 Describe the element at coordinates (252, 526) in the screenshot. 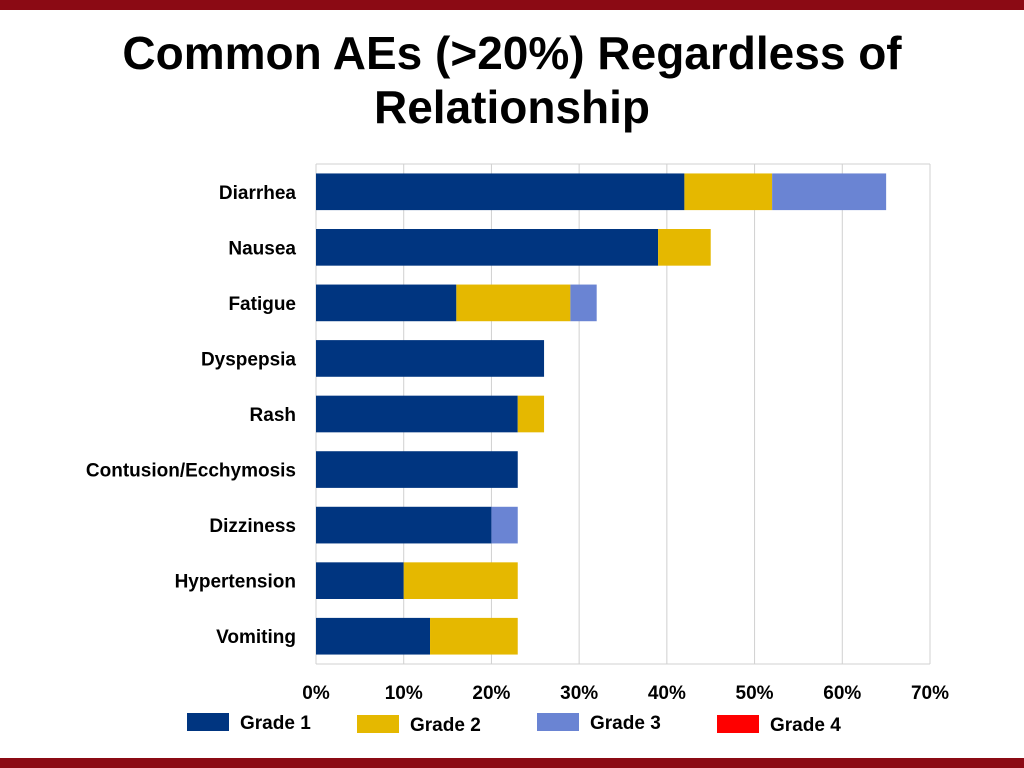

I see `category-label-6: Dizziness` at that location.